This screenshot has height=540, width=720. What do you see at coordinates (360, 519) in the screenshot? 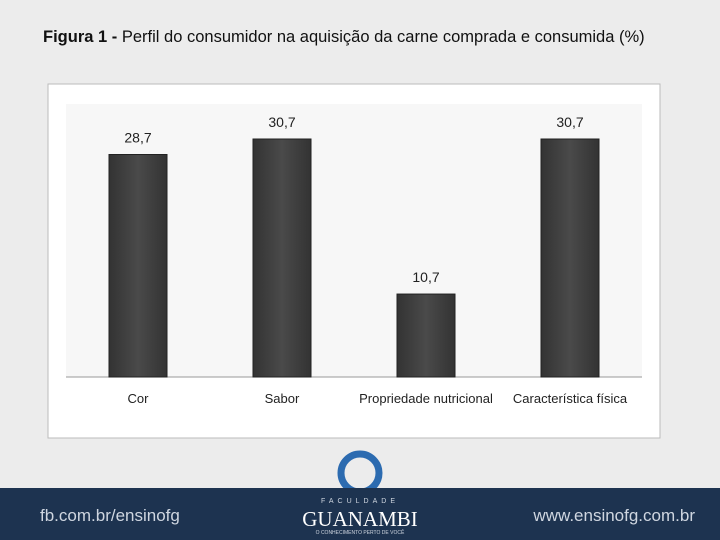
I see `logo-name: GUANAMBI` at bounding box center [360, 519].